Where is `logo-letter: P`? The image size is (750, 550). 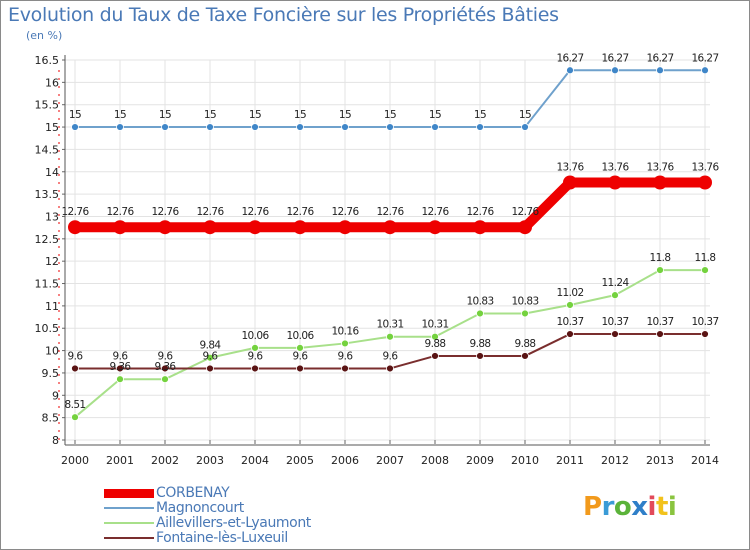 logo-letter: P is located at coordinates (592, 507).